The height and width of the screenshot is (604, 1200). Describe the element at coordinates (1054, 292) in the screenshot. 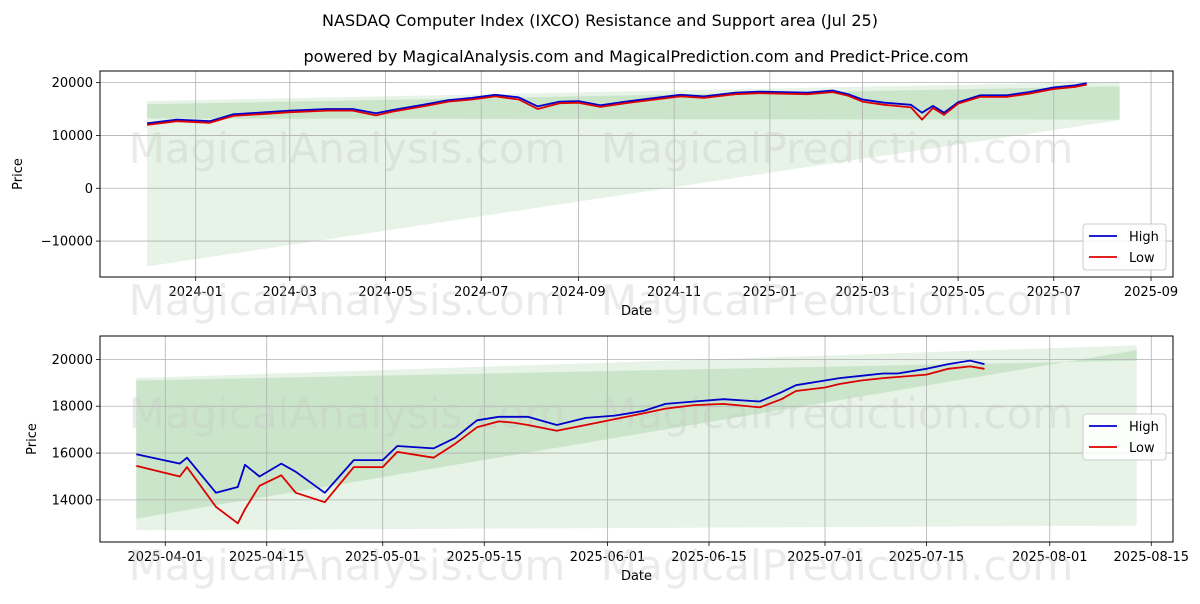

I see `x-tick-label: 2025-07` at that location.